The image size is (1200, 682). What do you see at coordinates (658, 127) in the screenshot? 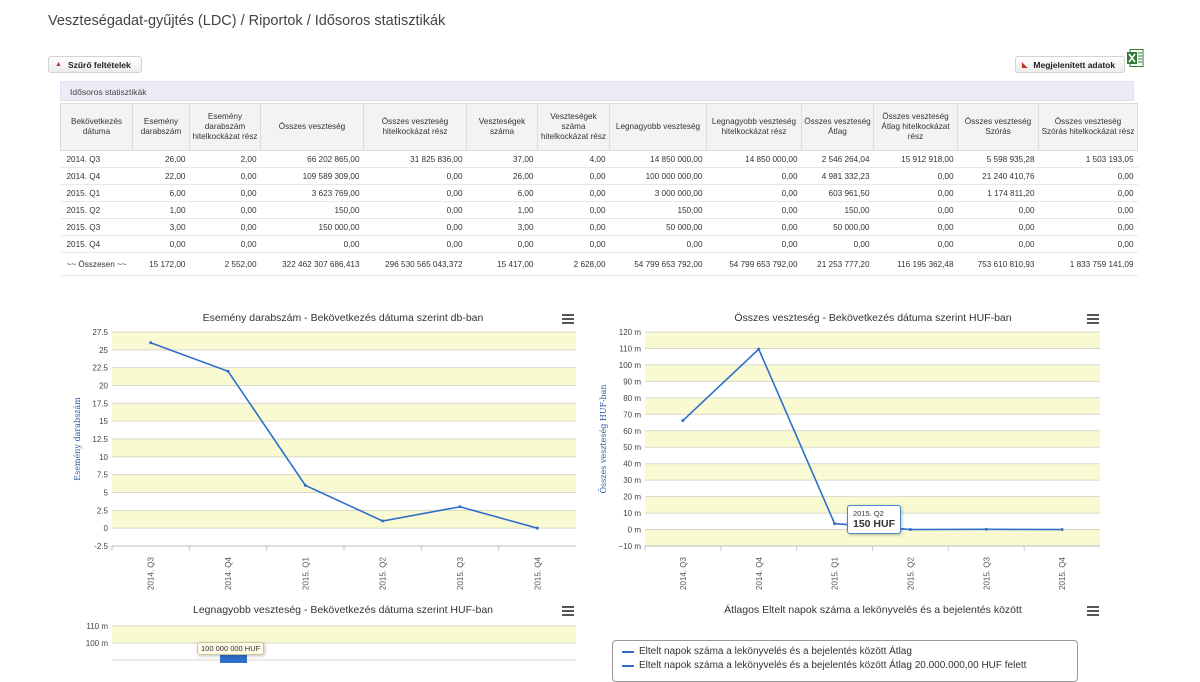
I see `column-header: Legnagyobb veszteség` at bounding box center [658, 127].